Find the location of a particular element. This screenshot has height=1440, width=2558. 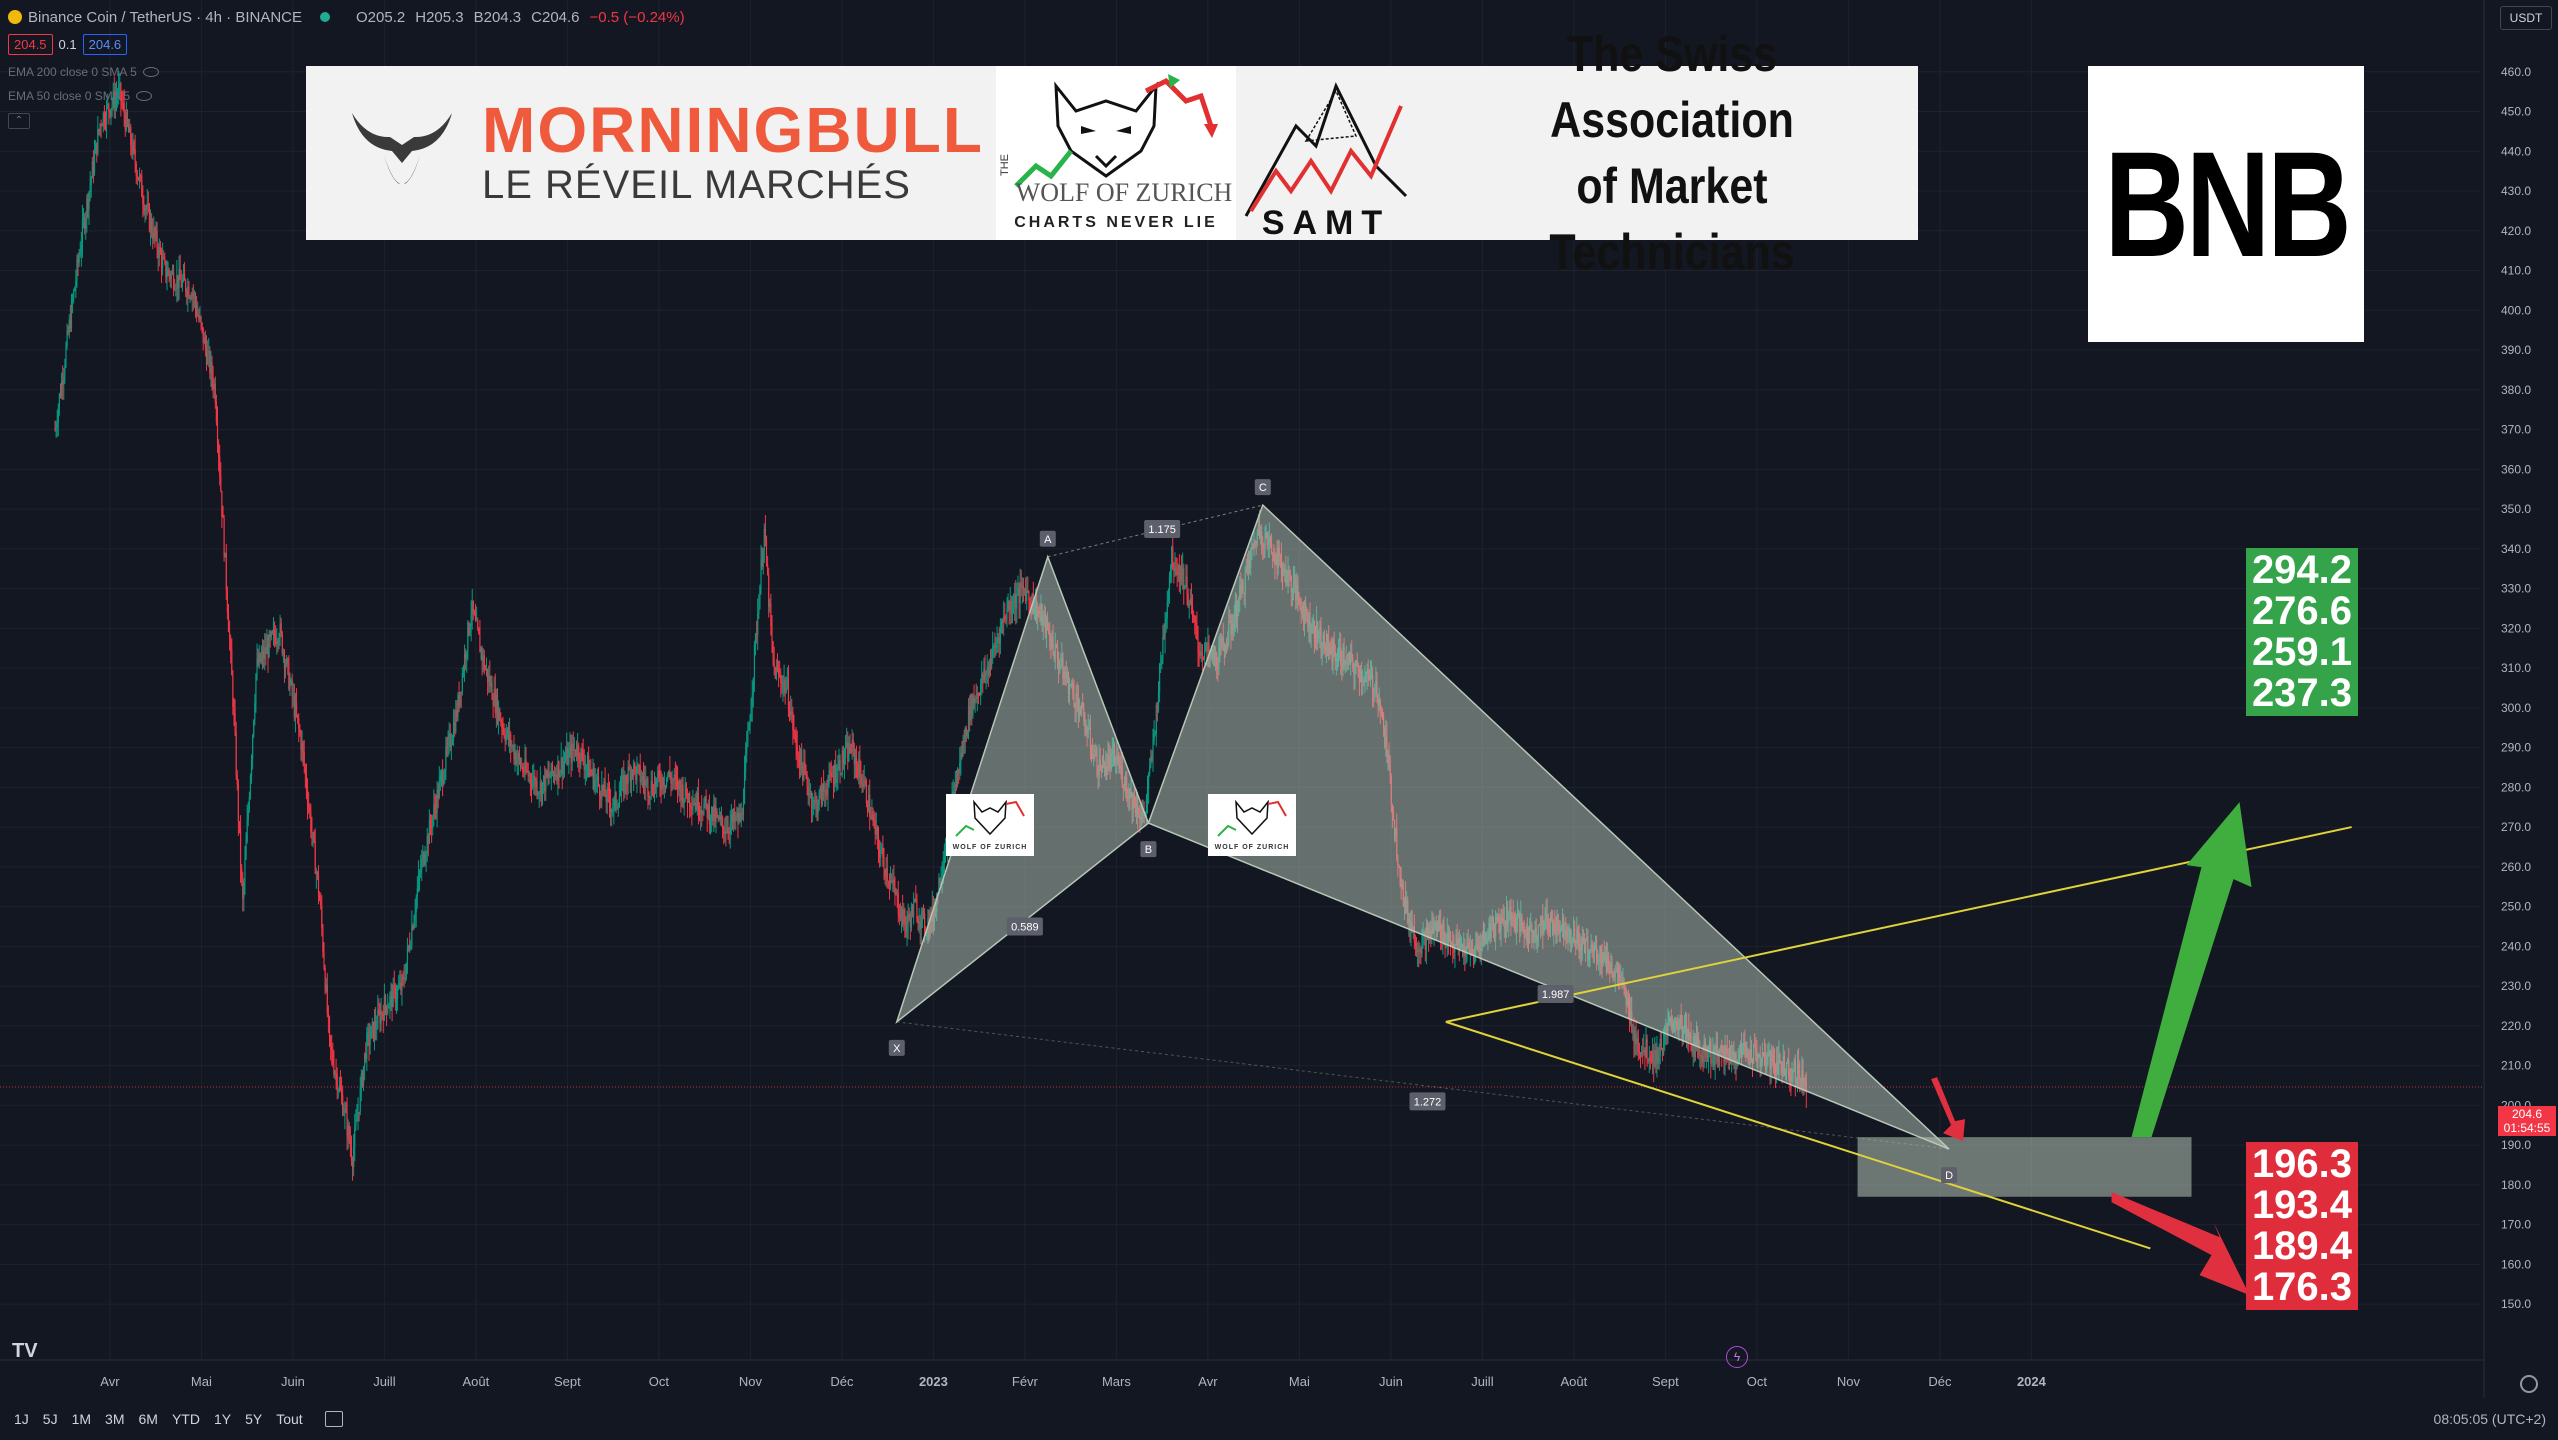

y-tick-label: 310.0 is located at coordinates (2516, 668).